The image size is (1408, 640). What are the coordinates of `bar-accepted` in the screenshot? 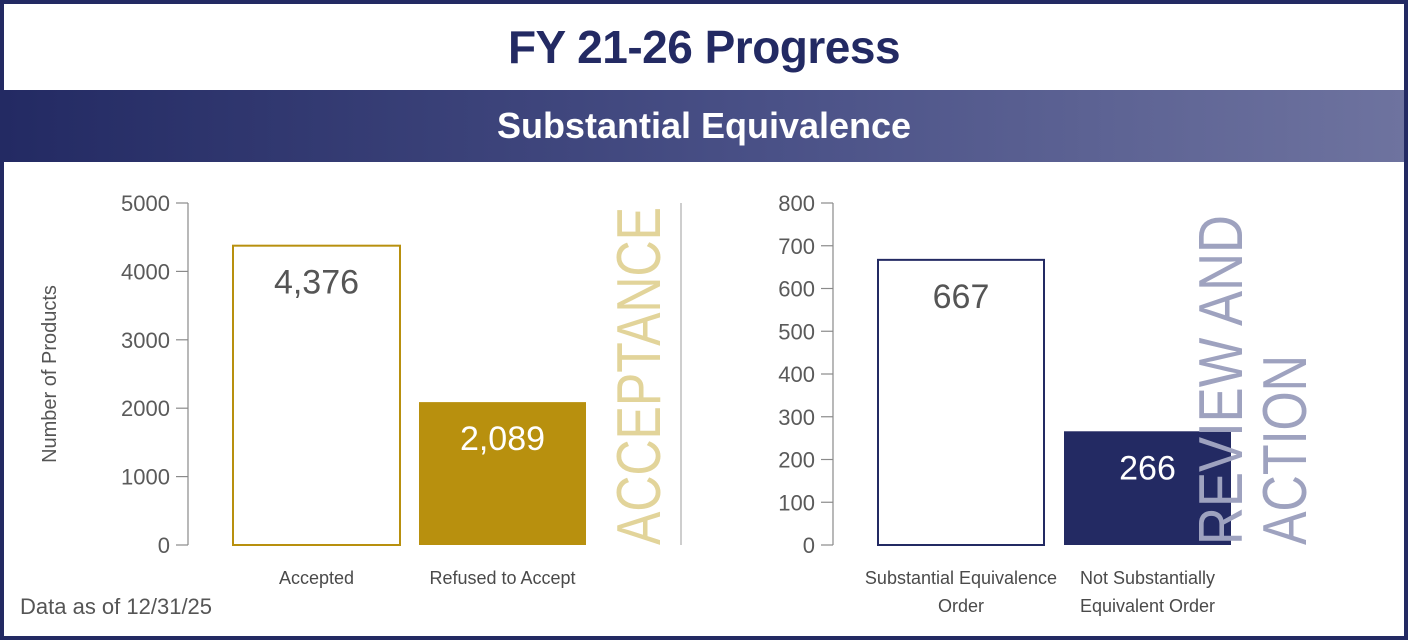 It's located at (316, 395).